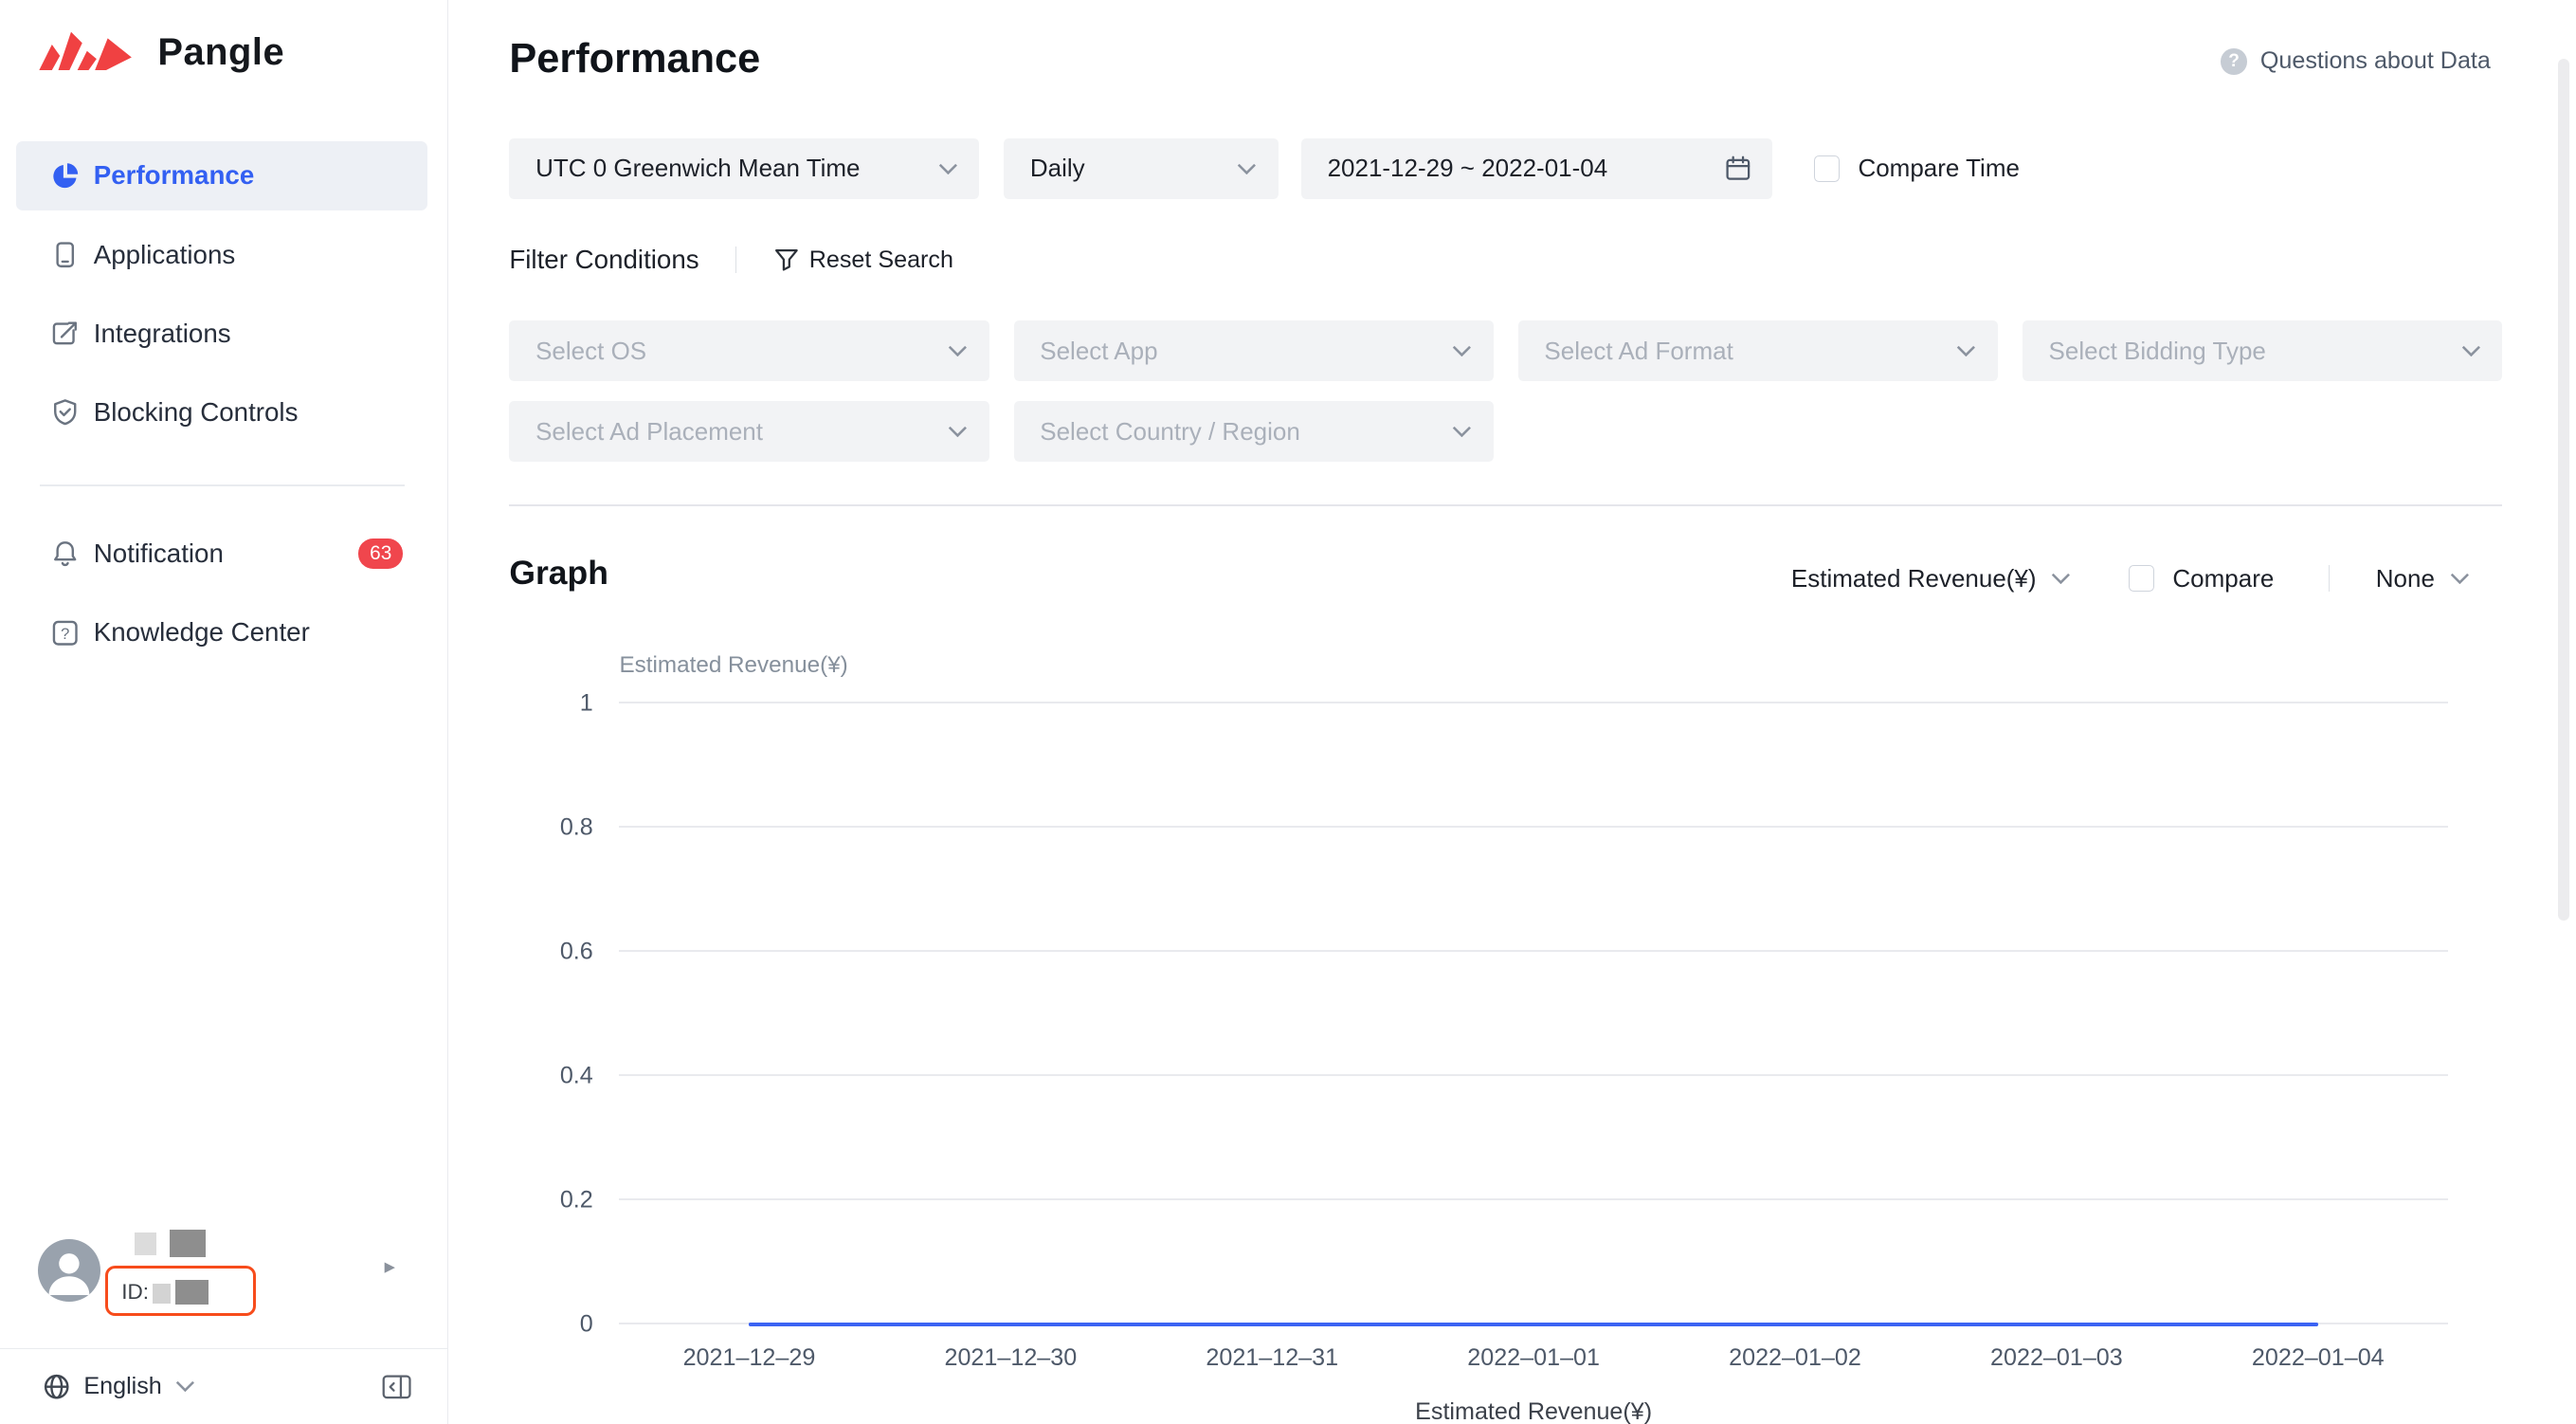  Describe the element at coordinates (222, 175) in the screenshot. I see `sidebar-item-performance: Performance` at that location.